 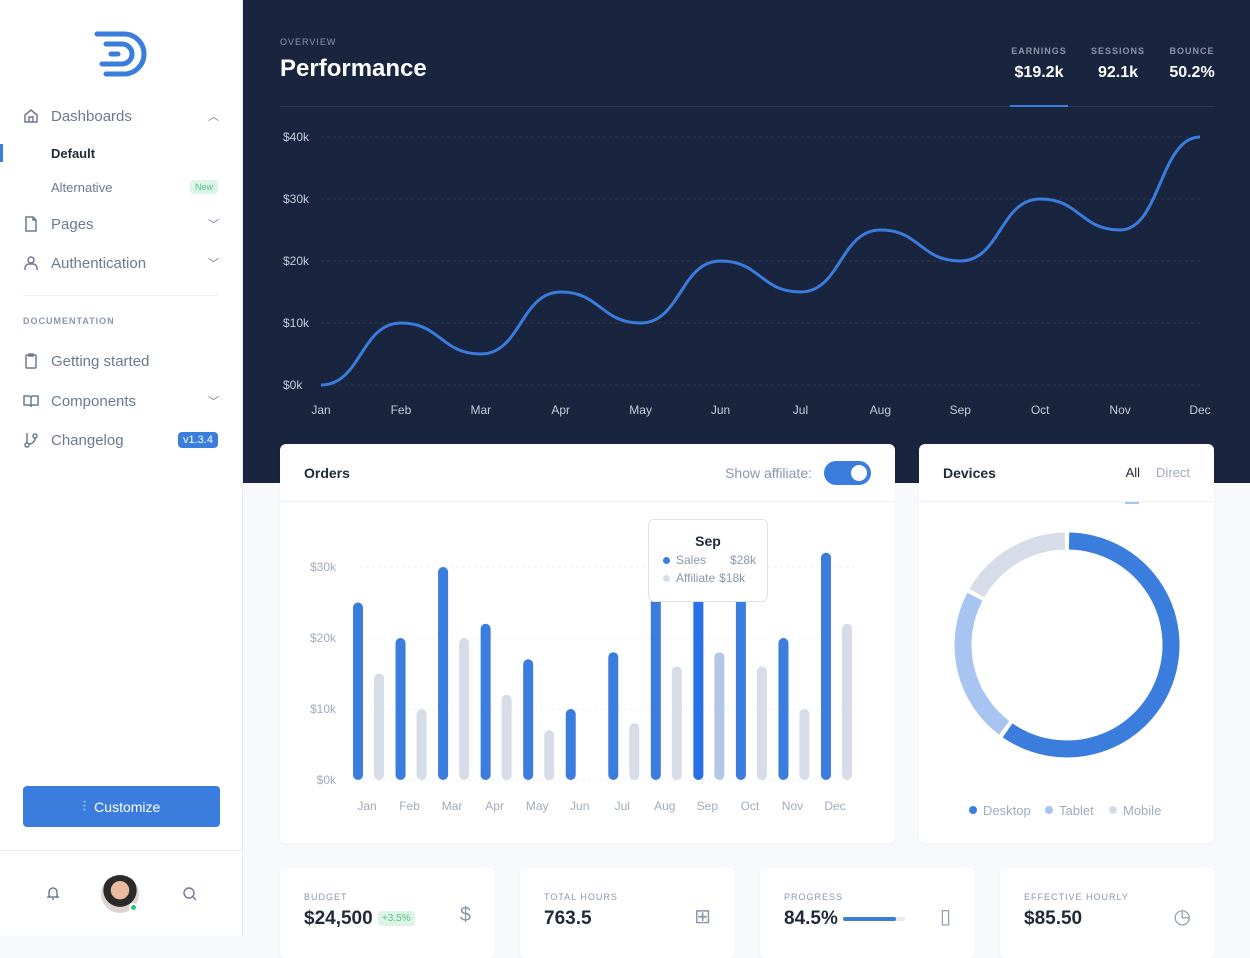 I want to click on legend-item: Mobile, so click(x=1142, y=810).